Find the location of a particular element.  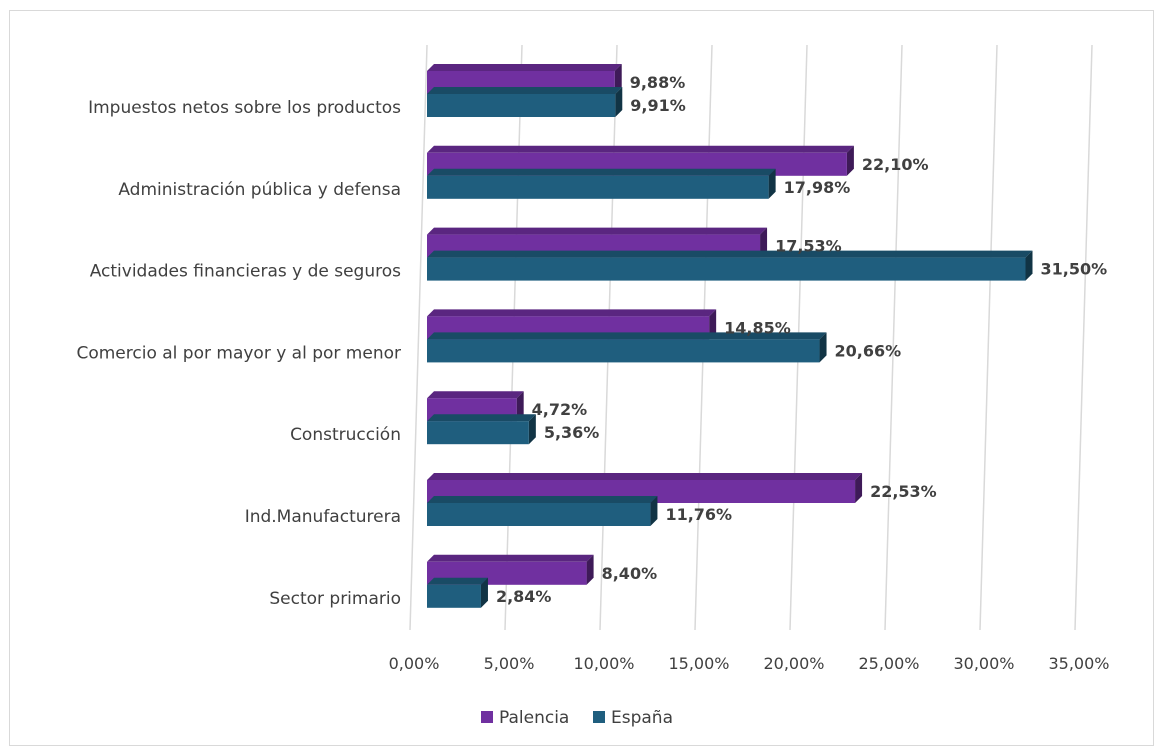

legend-label: España is located at coordinates (642, 718).